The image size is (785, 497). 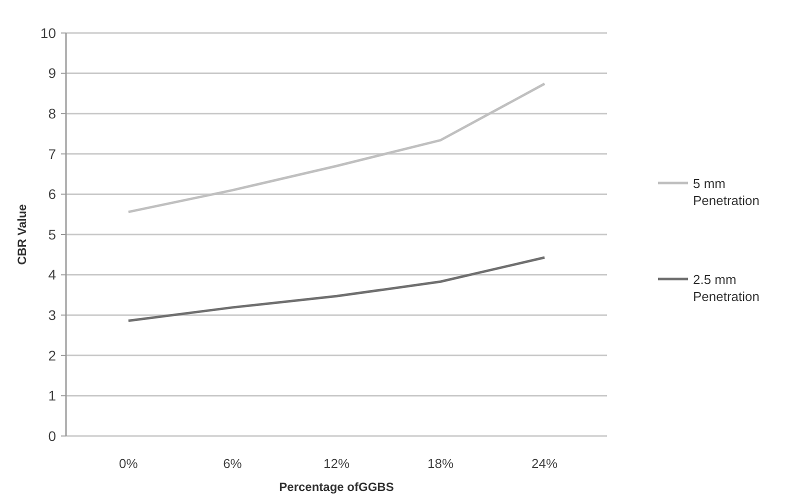 What do you see at coordinates (52, 194) in the screenshot?
I see `y-tick-label: 6` at bounding box center [52, 194].